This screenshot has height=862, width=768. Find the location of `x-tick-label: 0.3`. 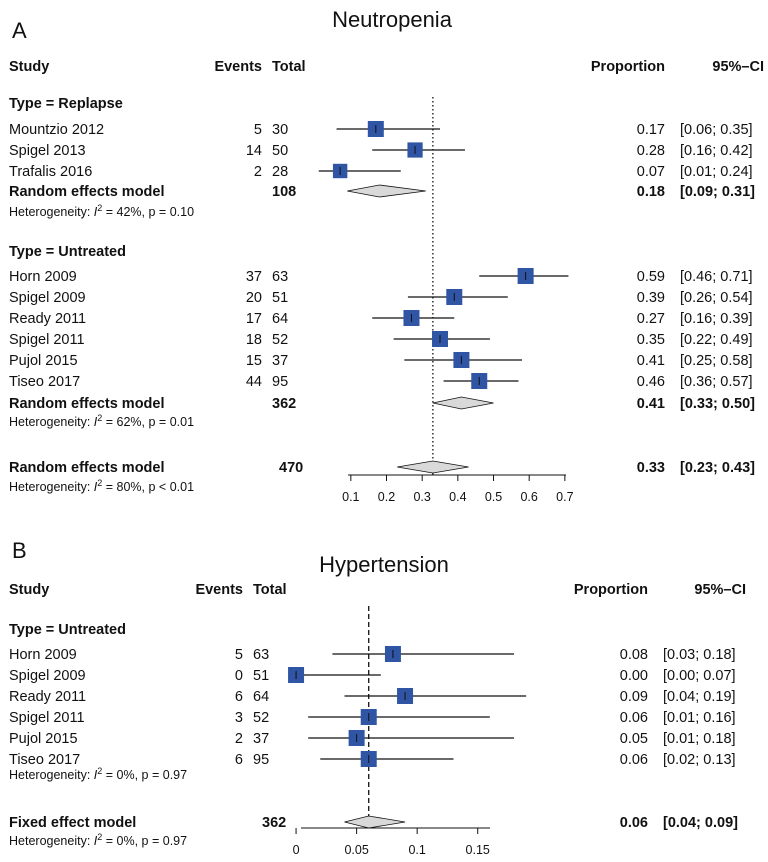

x-tick-label: 0.3 is located at coordinates (421, 497).